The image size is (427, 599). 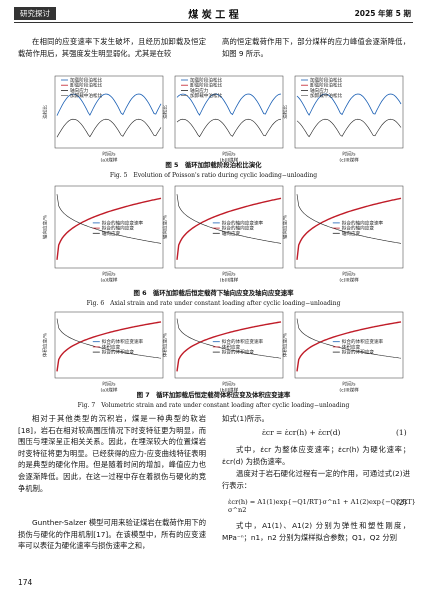 I want to click on issue: 2025 年第 5 期, so click(x=382, y=13).